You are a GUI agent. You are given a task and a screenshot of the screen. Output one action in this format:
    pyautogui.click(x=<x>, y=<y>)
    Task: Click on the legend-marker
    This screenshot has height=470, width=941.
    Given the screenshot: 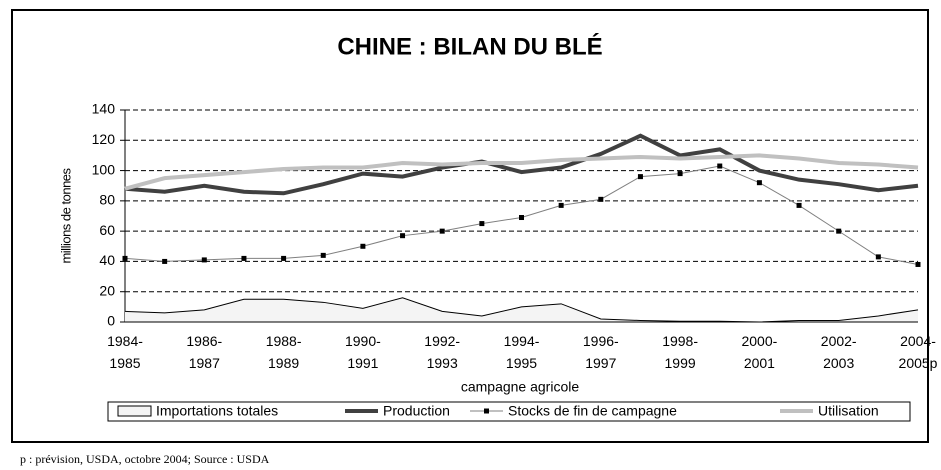 What is the action you would take?
    pyautogui.click(x=486, y=411)
    